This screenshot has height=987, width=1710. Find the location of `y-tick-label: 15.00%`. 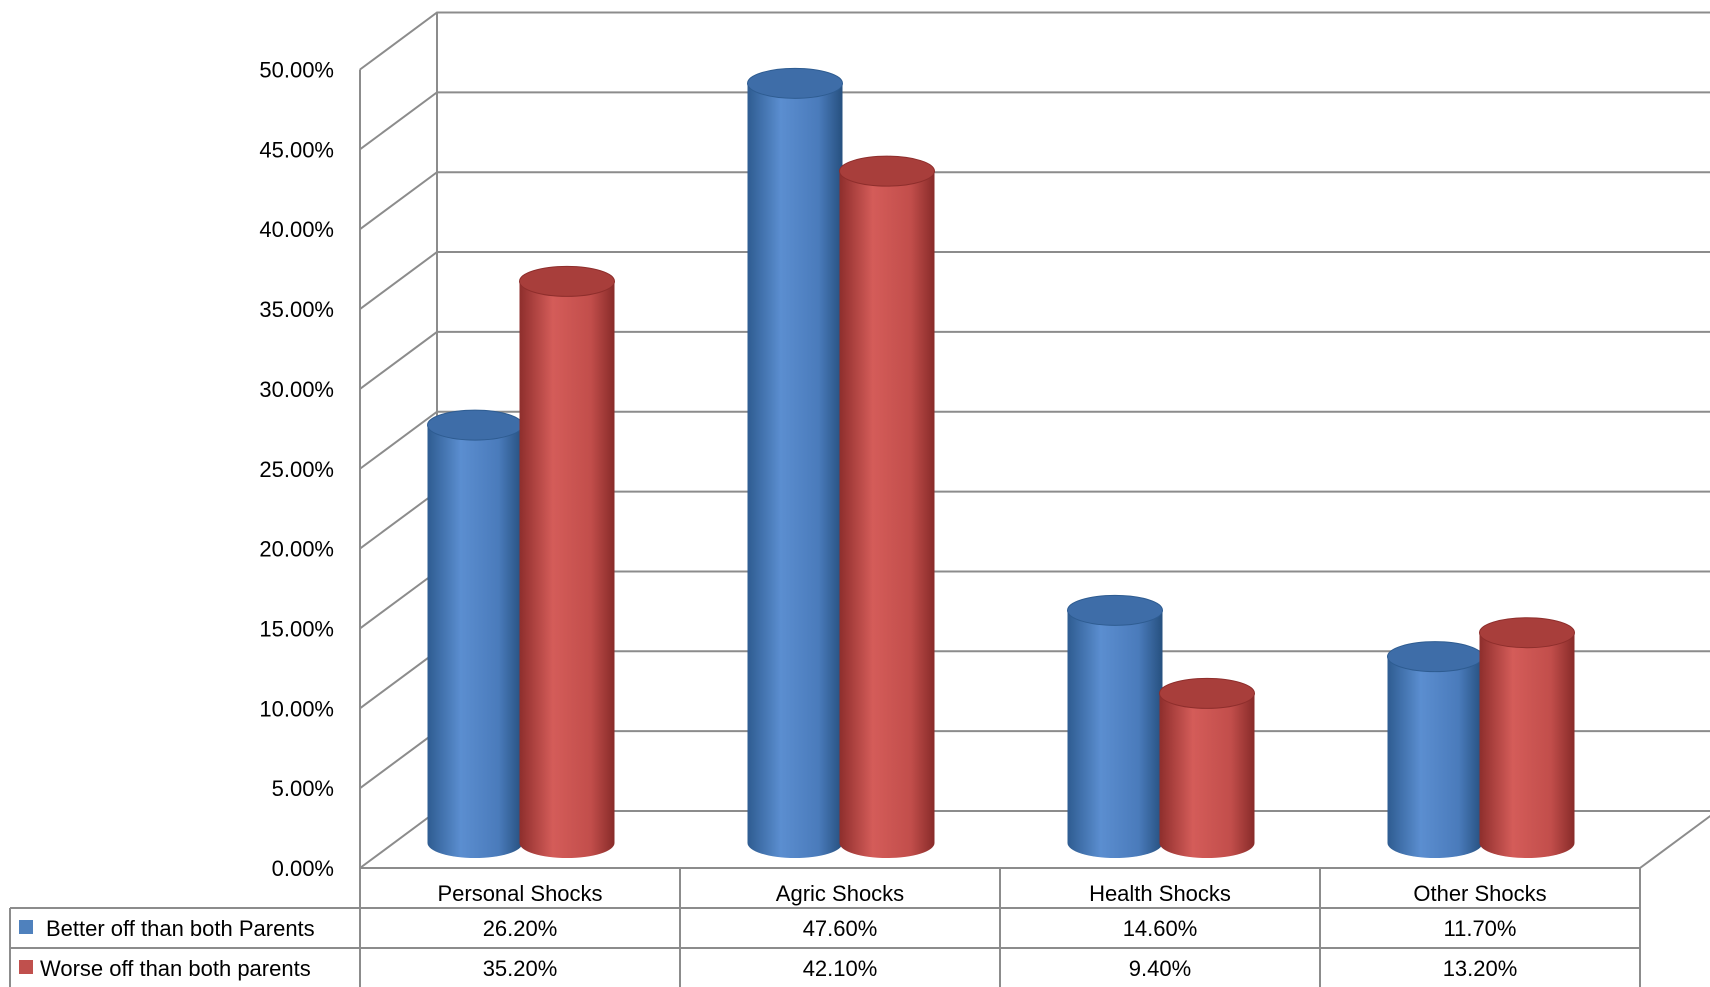

y-tick-label: 15.00% is located at coordinates (296, 628).